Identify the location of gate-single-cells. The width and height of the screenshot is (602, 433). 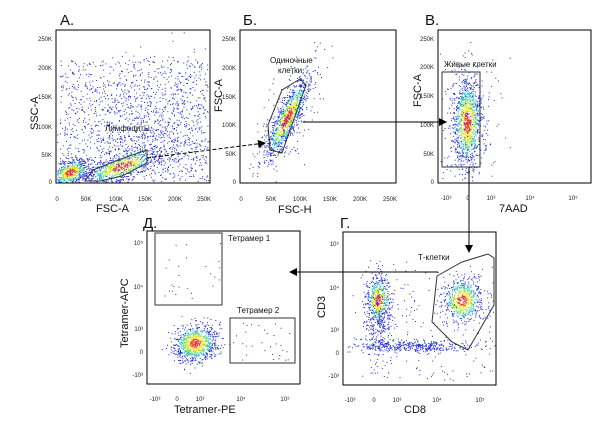
(287, 116).